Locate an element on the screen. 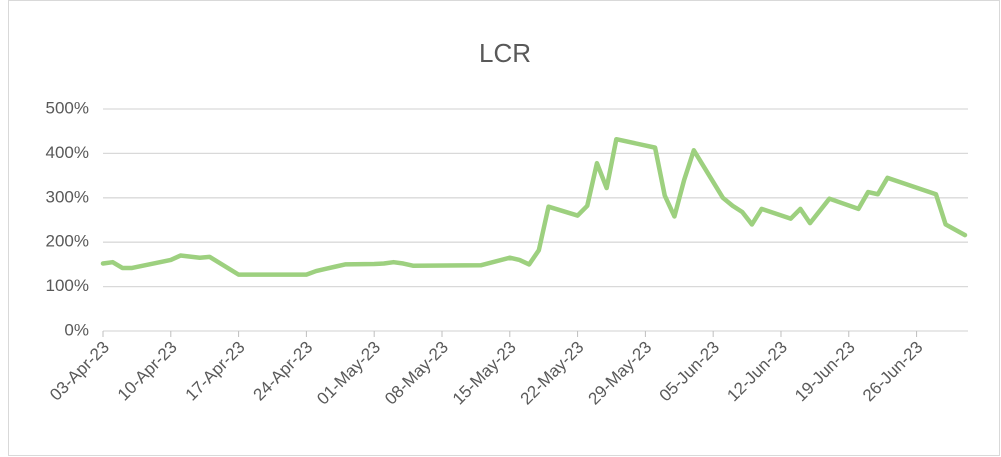 Image resolution: width=1001 pixels, height=457 pixels. y-tick-label: 500% is located at coordinates (67, 107).